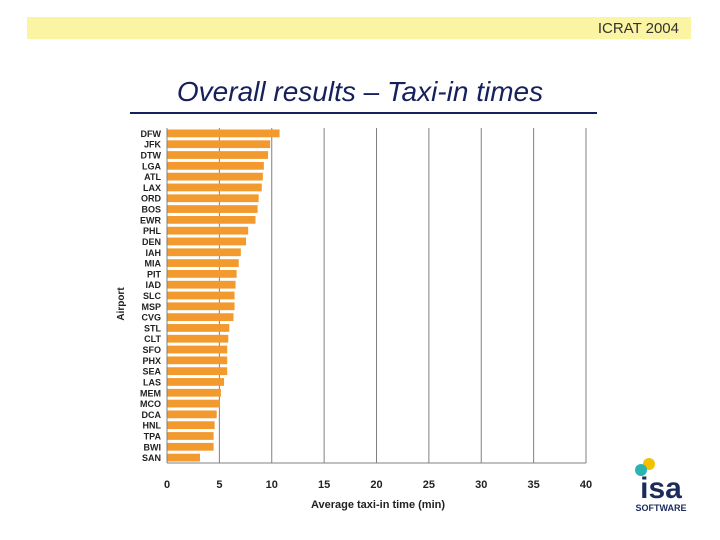  I want to click on logo-teal-dot, so click(641, 470).